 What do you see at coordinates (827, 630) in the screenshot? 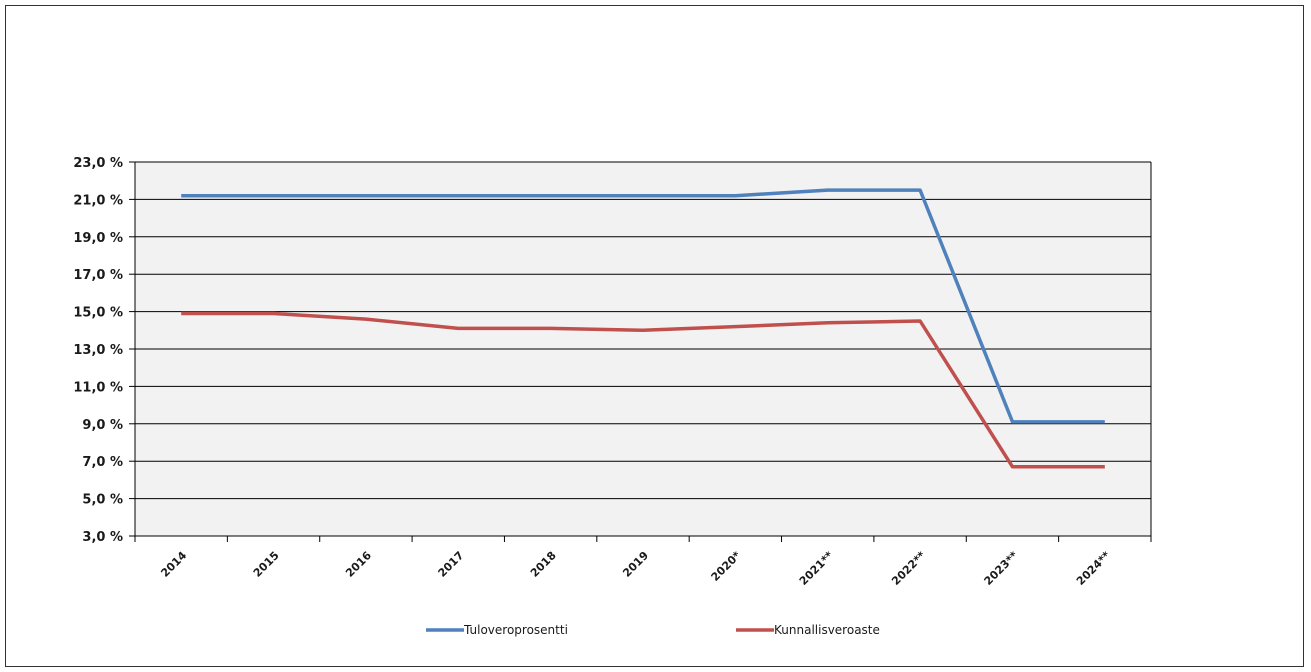
I see `legend-label-2: Kunnallisveroaste` at bounding box center [827, 630].